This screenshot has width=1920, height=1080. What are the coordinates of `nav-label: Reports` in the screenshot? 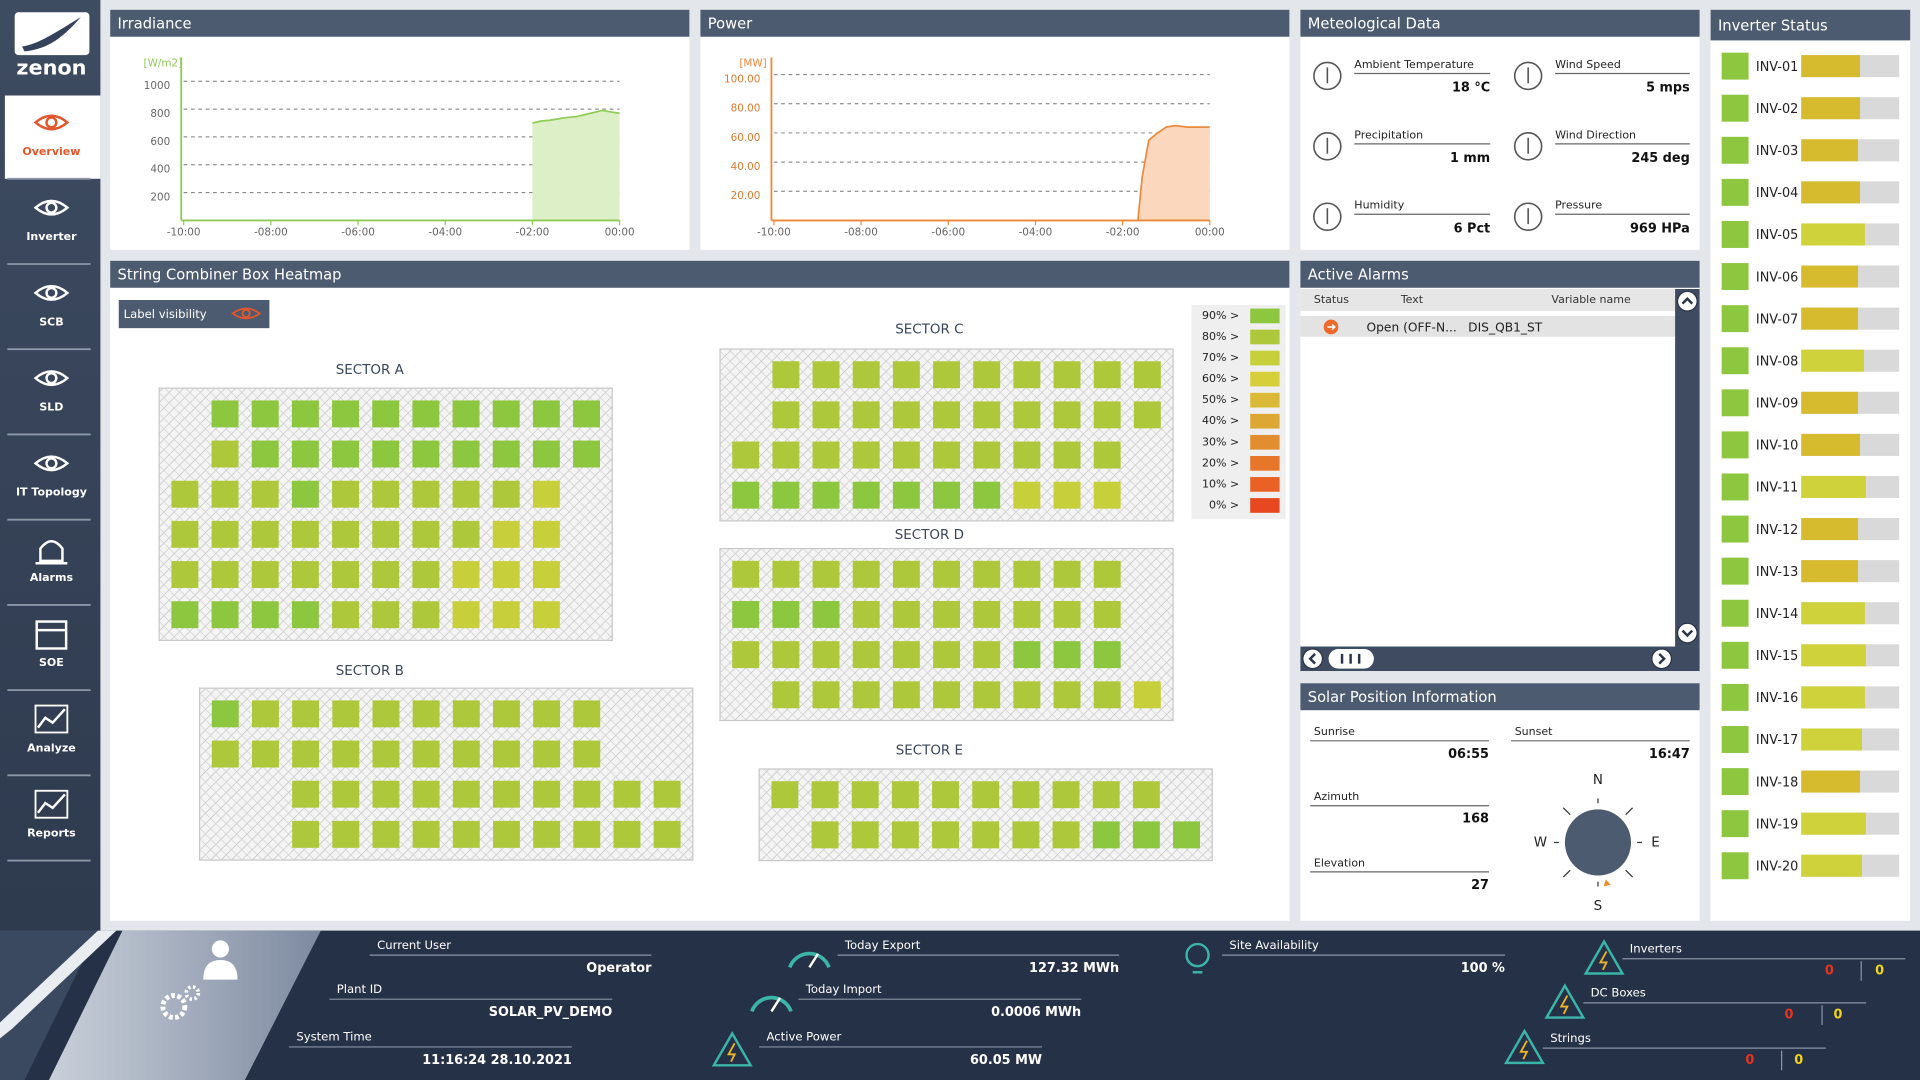 It's located at (51, 833).